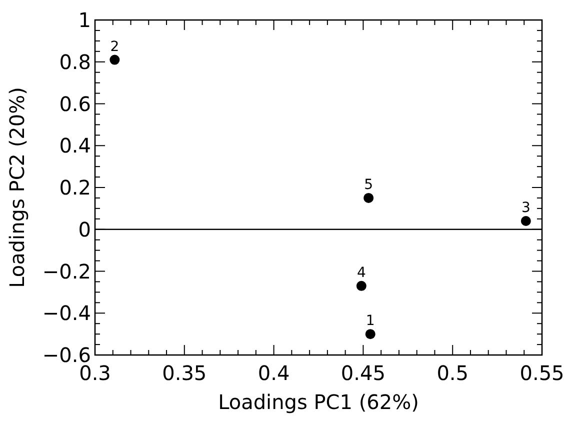 This screenshot has height=423, width=569. Describe the element at coordinates (66, 313) in the screenshot. I see `y-tick-label: −0.4` at that location.